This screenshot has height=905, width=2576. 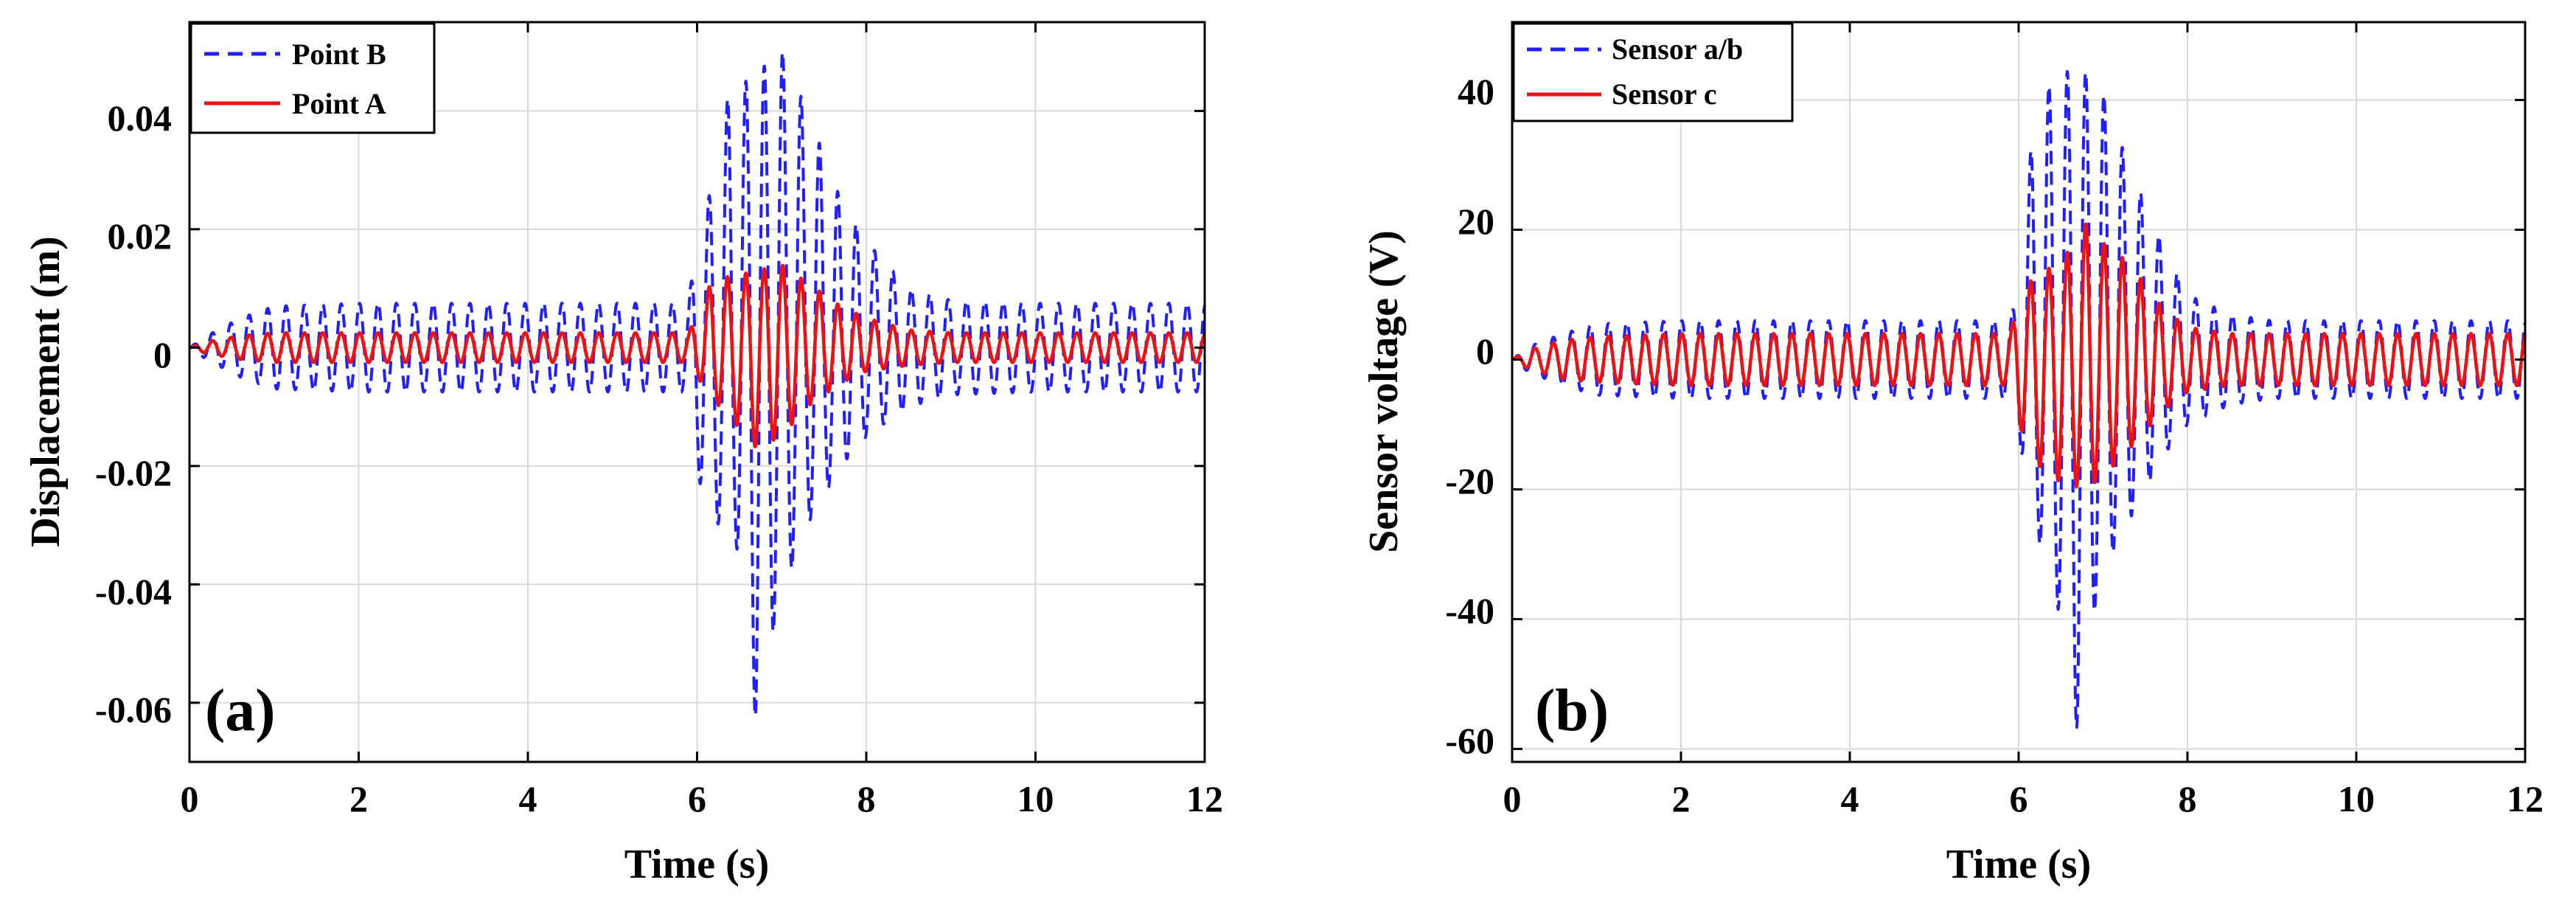 I want to click on ytick-label: -60, so click(x=1470, y=740).